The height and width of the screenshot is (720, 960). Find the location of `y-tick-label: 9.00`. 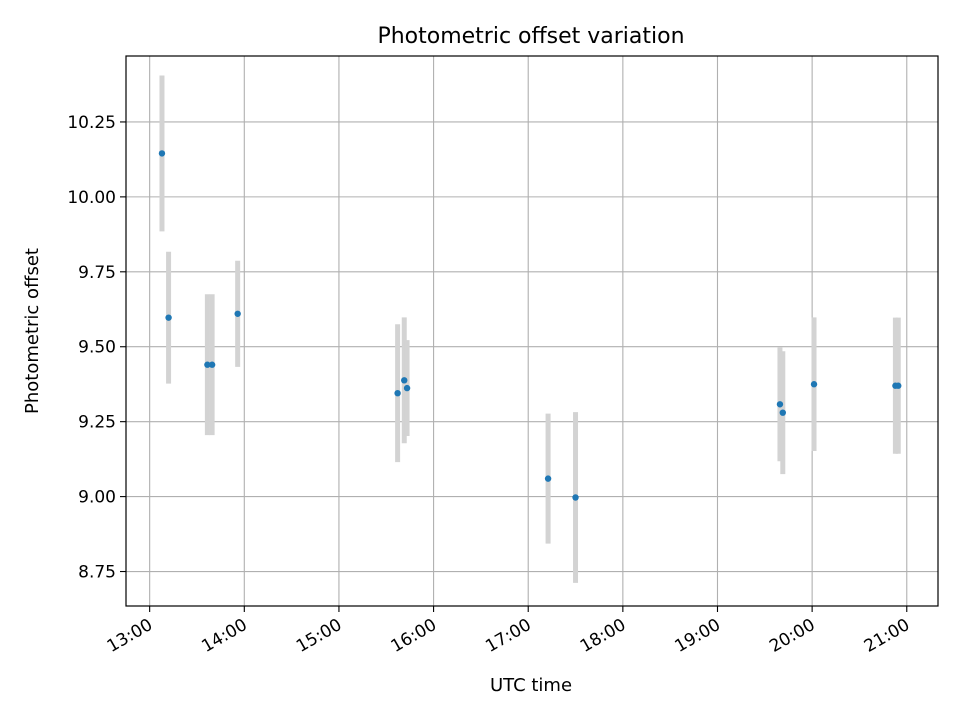

y-tick-label: 9.00 is located at coordinates (97, 498).